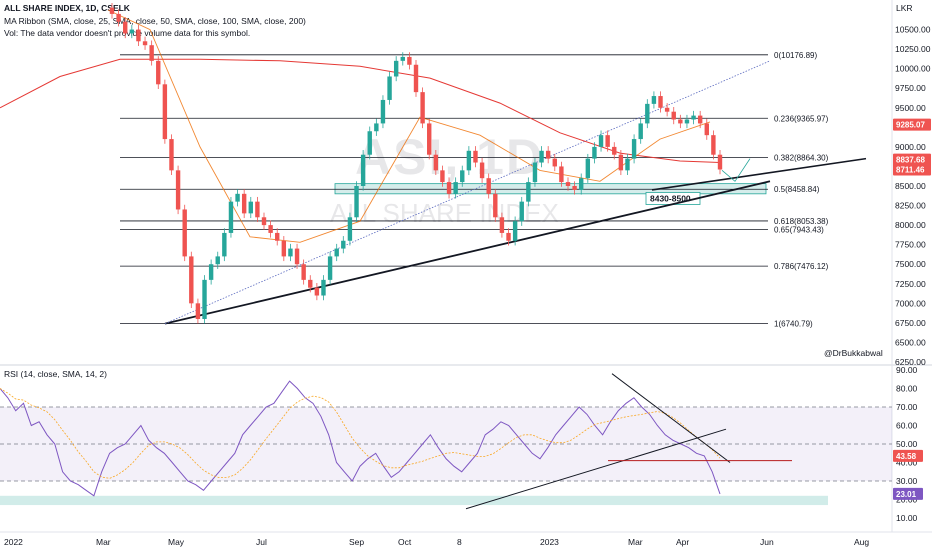 The height and width of the screenshot is (550, 932). What do you see at coordinates (793, 324) in the screenshot?
I see `fib-level-label: 1(6740.79)` at bounding box center [793, 324].